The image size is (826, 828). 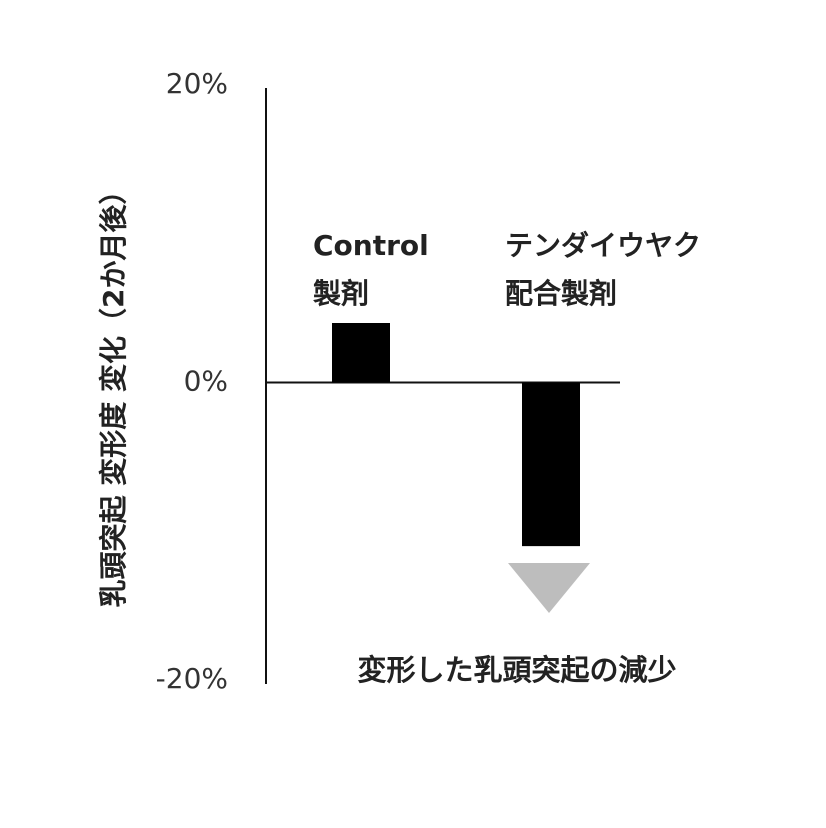 What do you see at coordinates (113, 392) in the screenshot?
I see `y-axis-label: 乳頭突起 変形度 変化（2か月後）` at bounding box center [113, 392].